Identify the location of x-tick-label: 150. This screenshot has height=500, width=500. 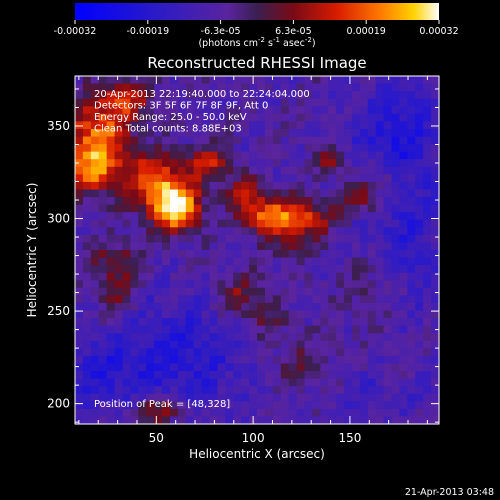
(349, 438).